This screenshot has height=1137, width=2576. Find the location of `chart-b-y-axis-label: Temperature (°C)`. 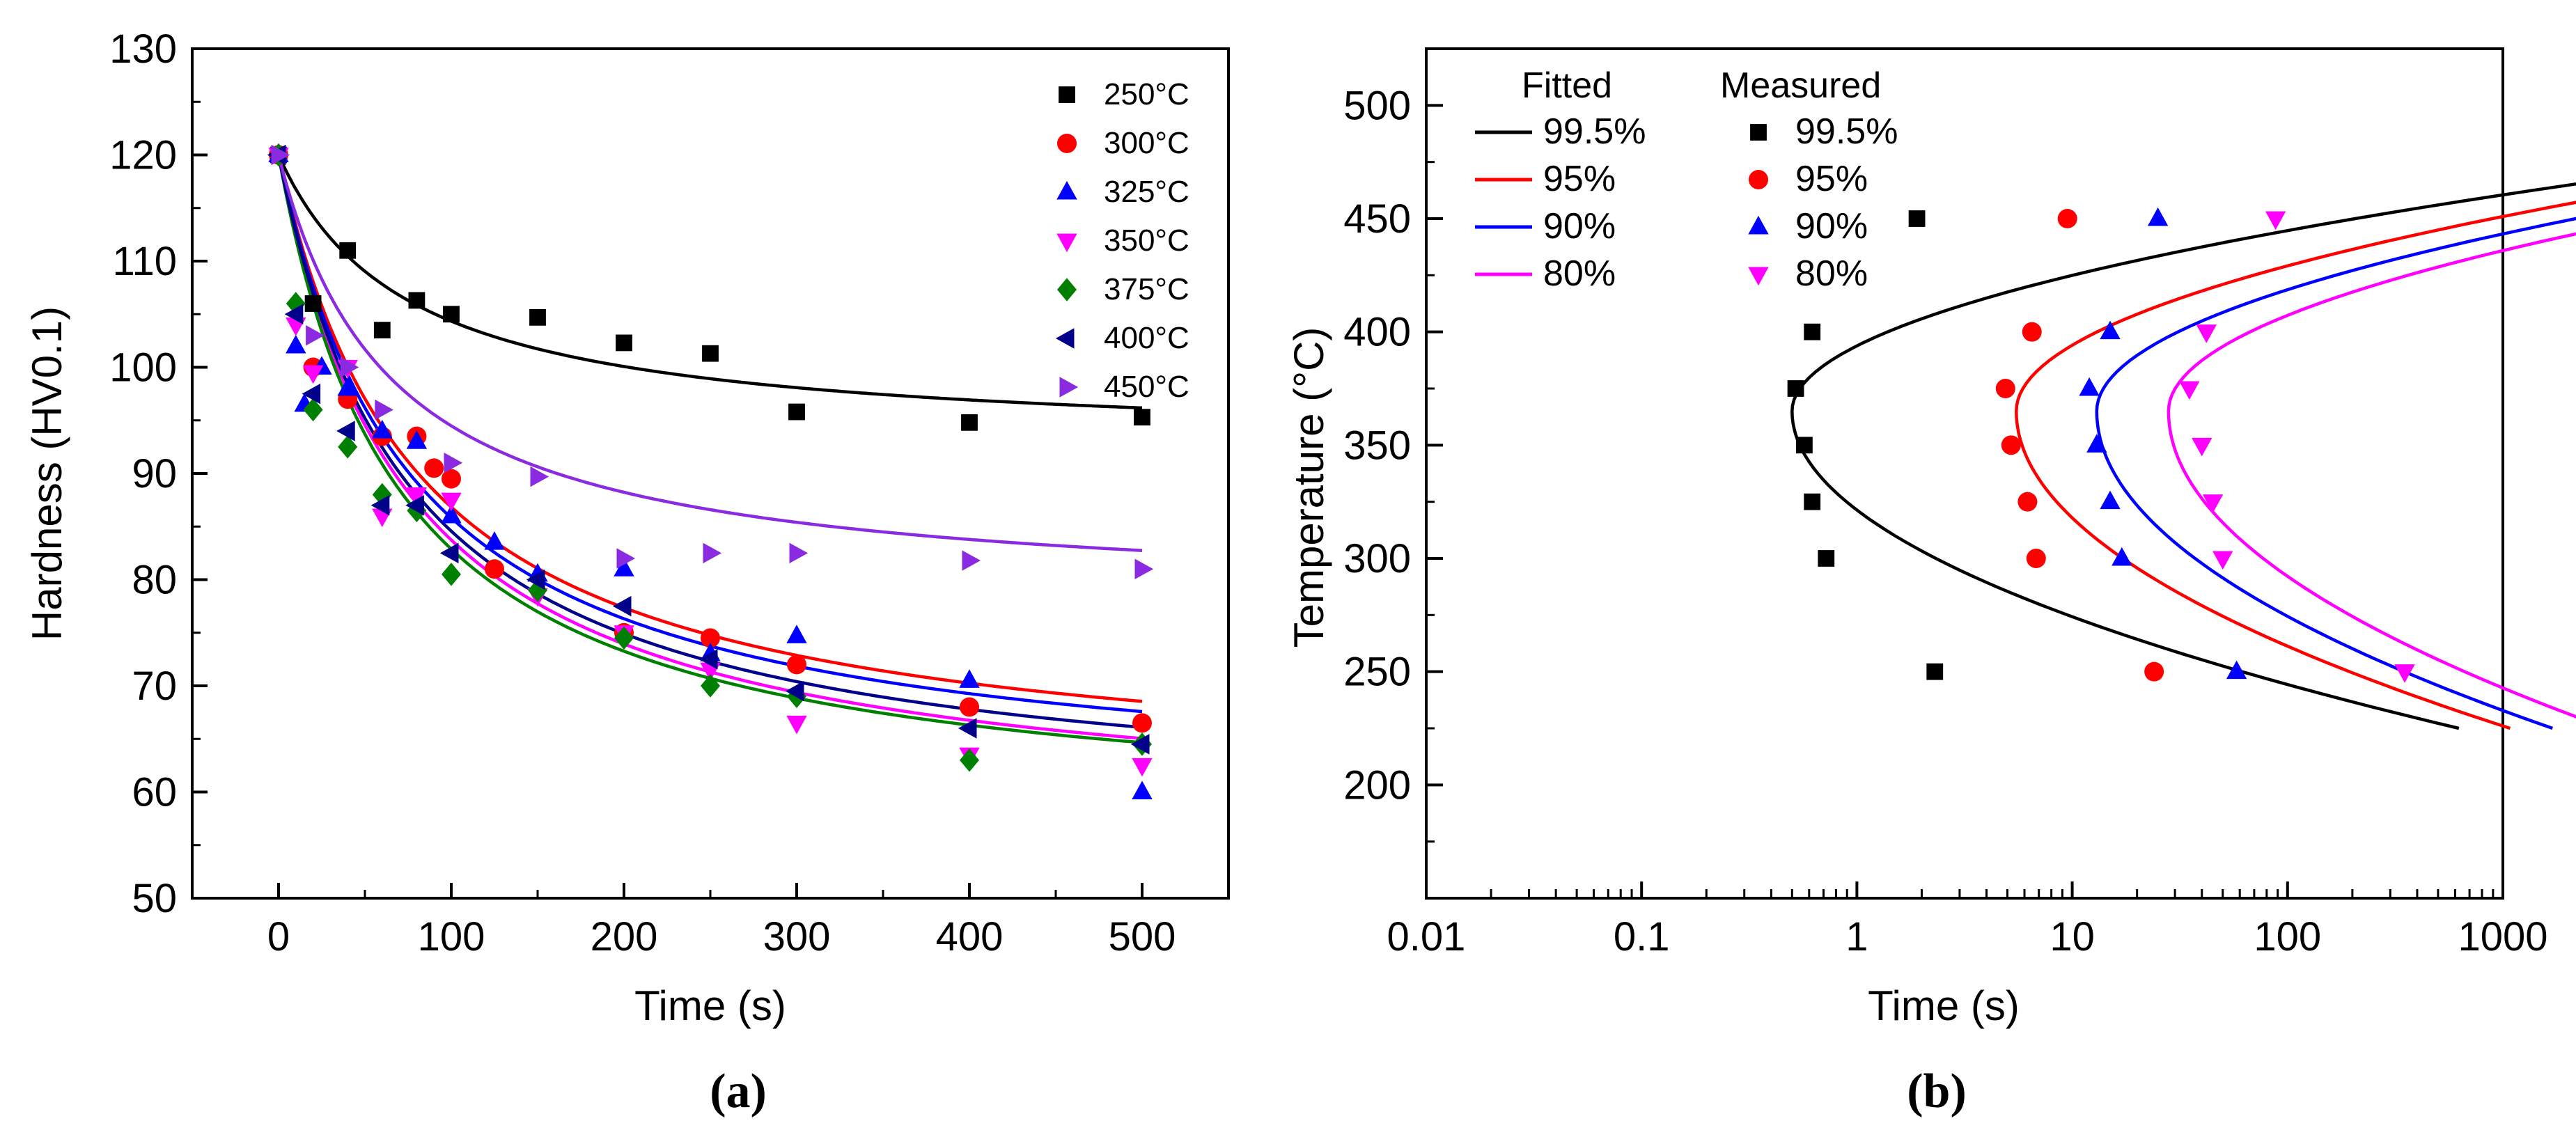

chart-b-y-axis-label: Temperature (°C) is located at coordinates (1309, 487).